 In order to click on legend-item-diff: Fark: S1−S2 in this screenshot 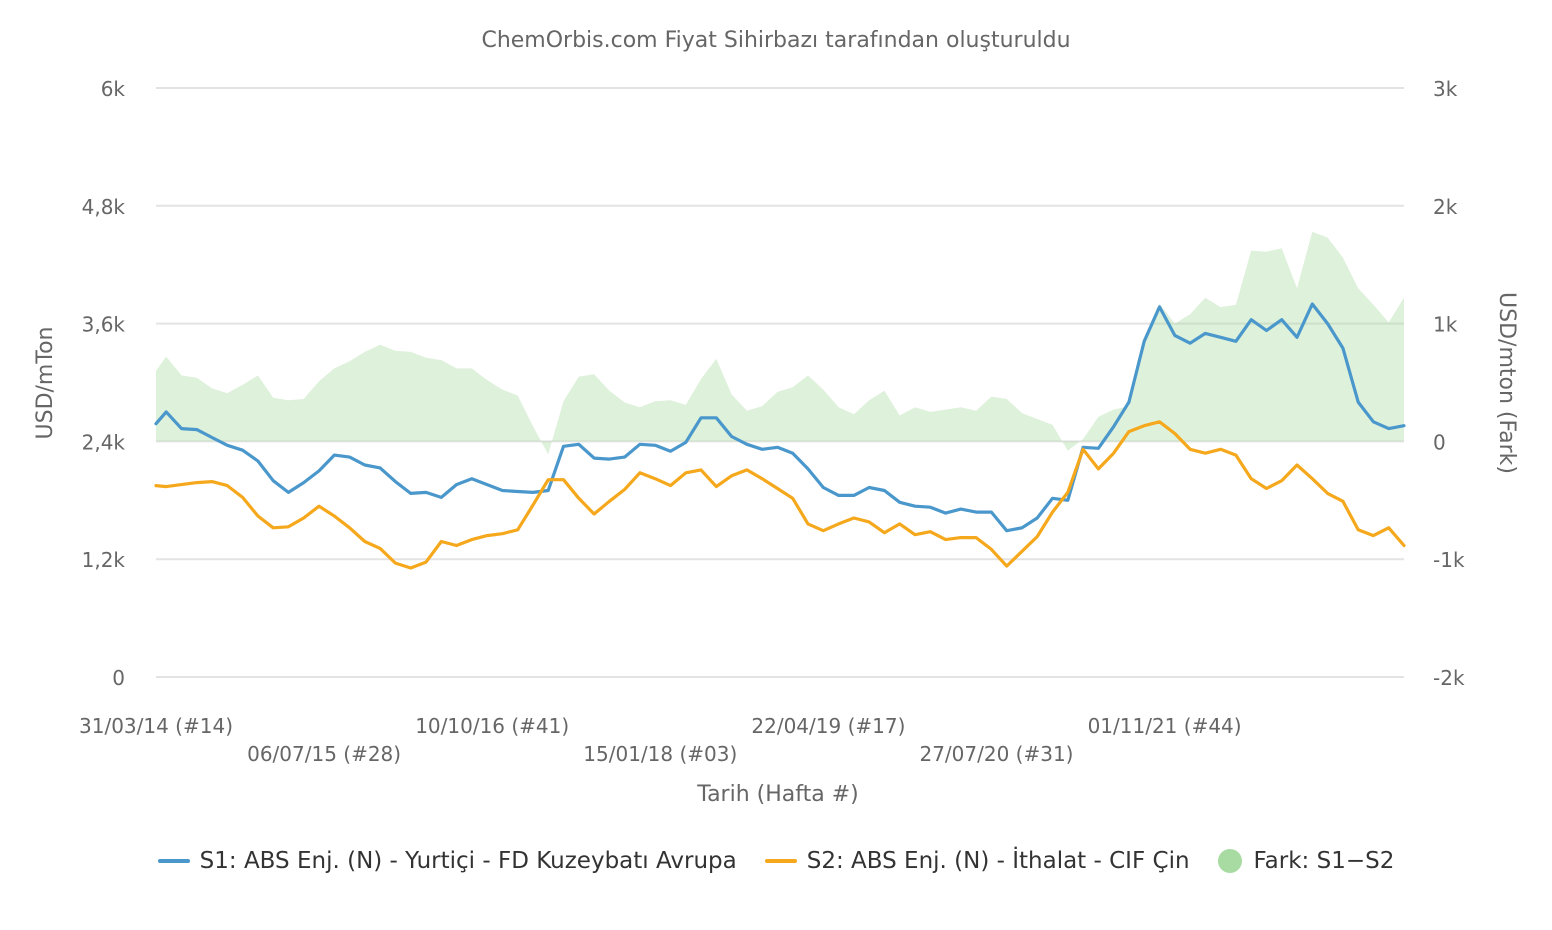, I will do `click(1306, 861)`.